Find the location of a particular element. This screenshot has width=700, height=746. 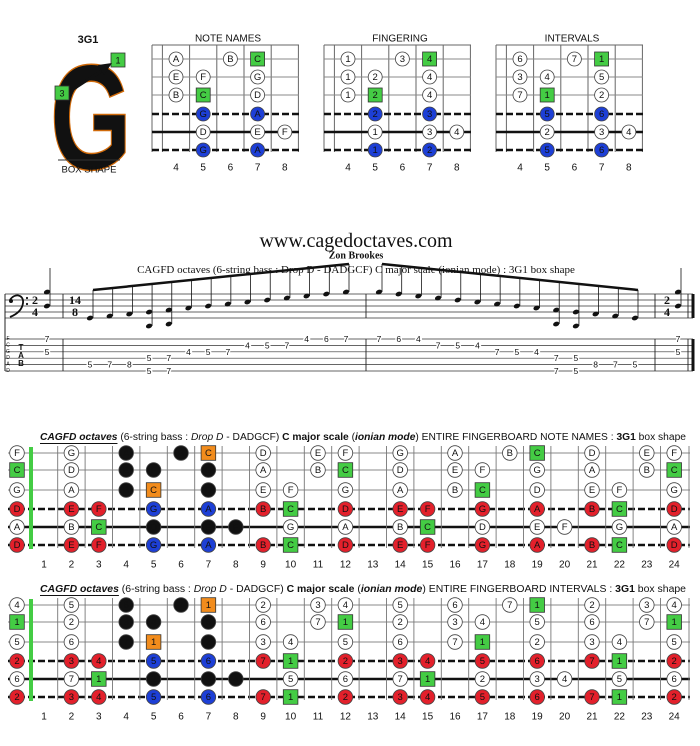

note-label: 1 is located at coordinates (674, 622).